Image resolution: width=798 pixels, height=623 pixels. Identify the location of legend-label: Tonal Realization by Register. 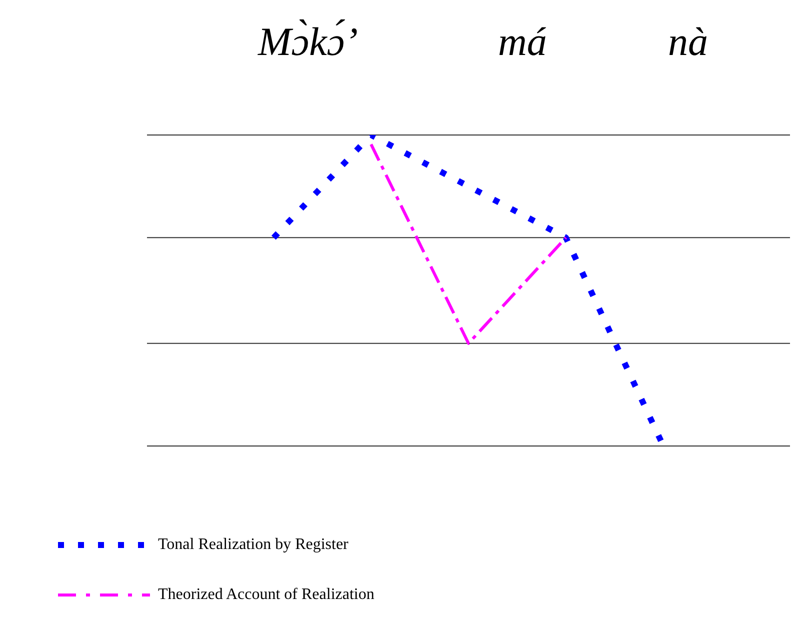
(253, 545).